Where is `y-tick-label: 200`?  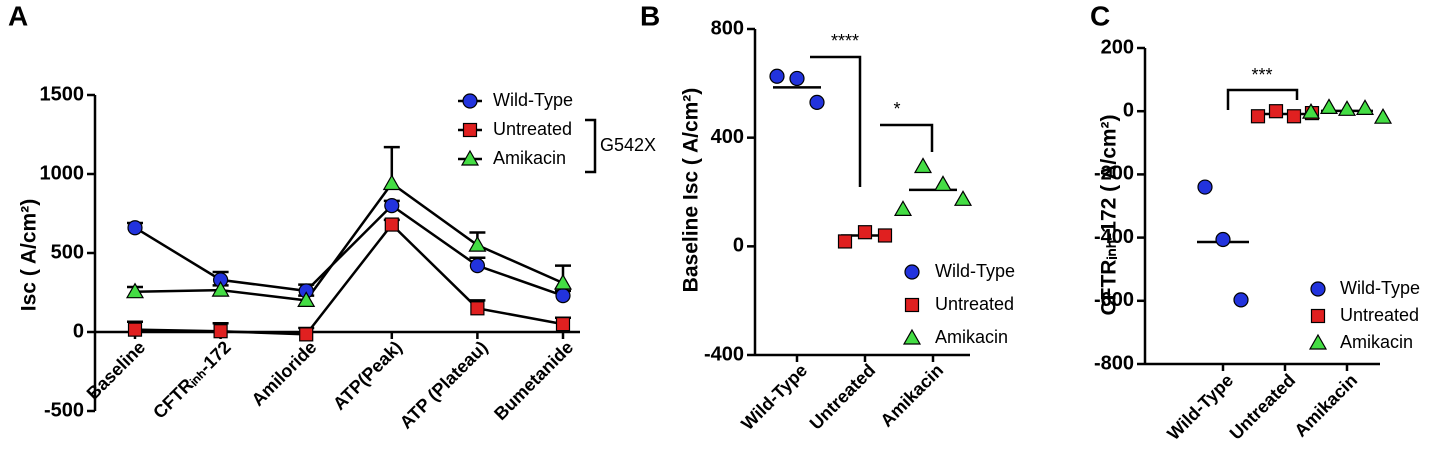 y-tick-label: 200 is located at coordinates (1117, 47).